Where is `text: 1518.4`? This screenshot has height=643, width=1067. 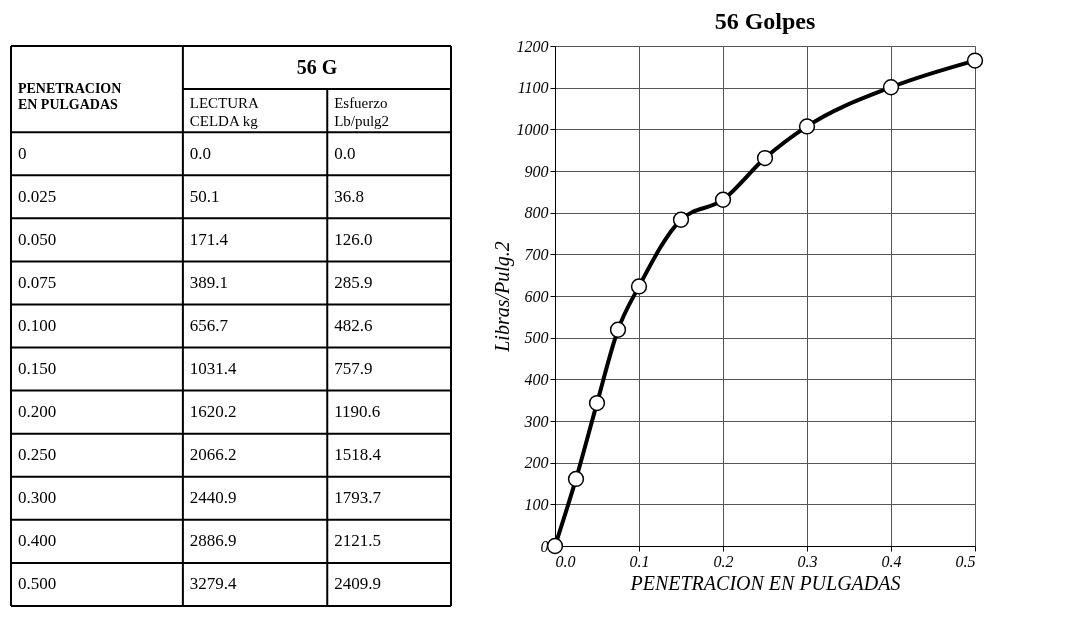
text: 1518.4 is located at coordinates (358, 455).